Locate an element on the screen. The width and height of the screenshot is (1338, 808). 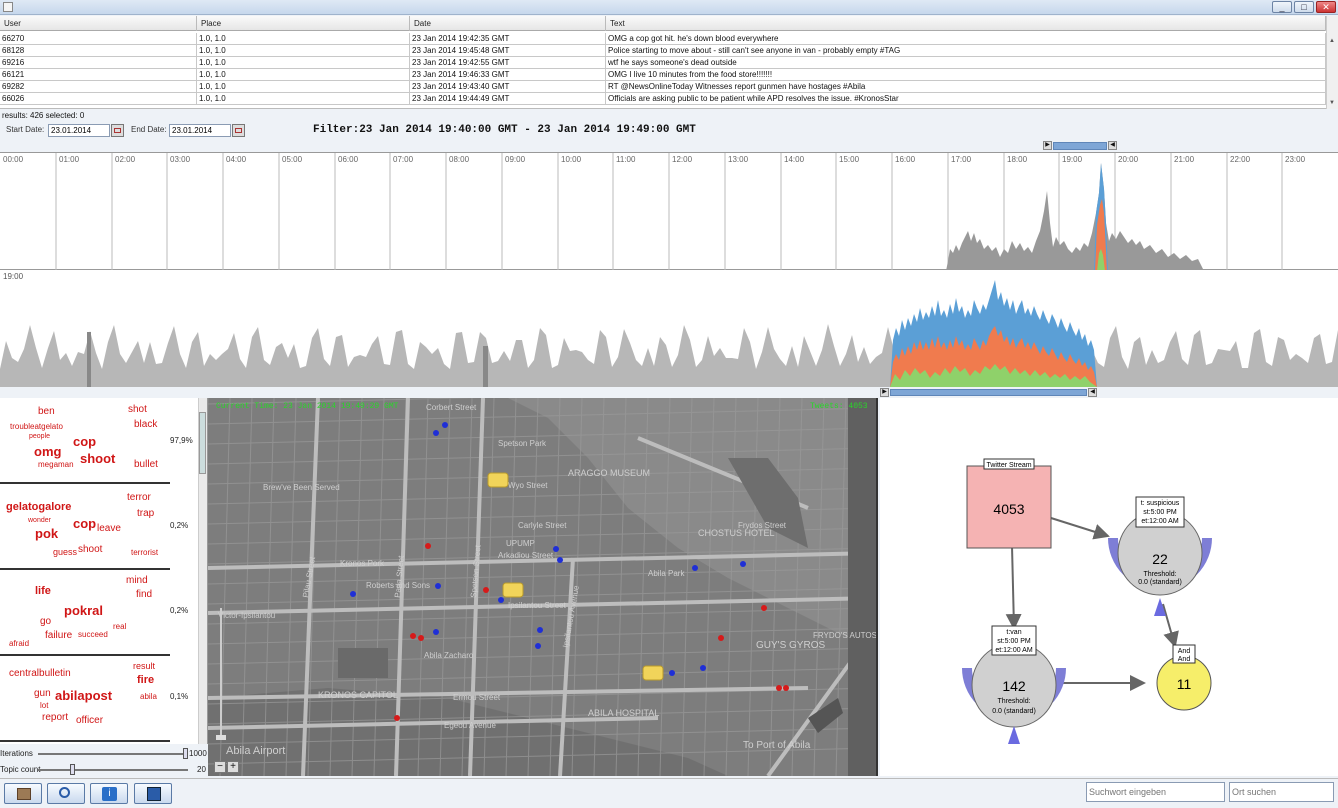
hour-label: 12:00 is located at coordinates (682, 159).